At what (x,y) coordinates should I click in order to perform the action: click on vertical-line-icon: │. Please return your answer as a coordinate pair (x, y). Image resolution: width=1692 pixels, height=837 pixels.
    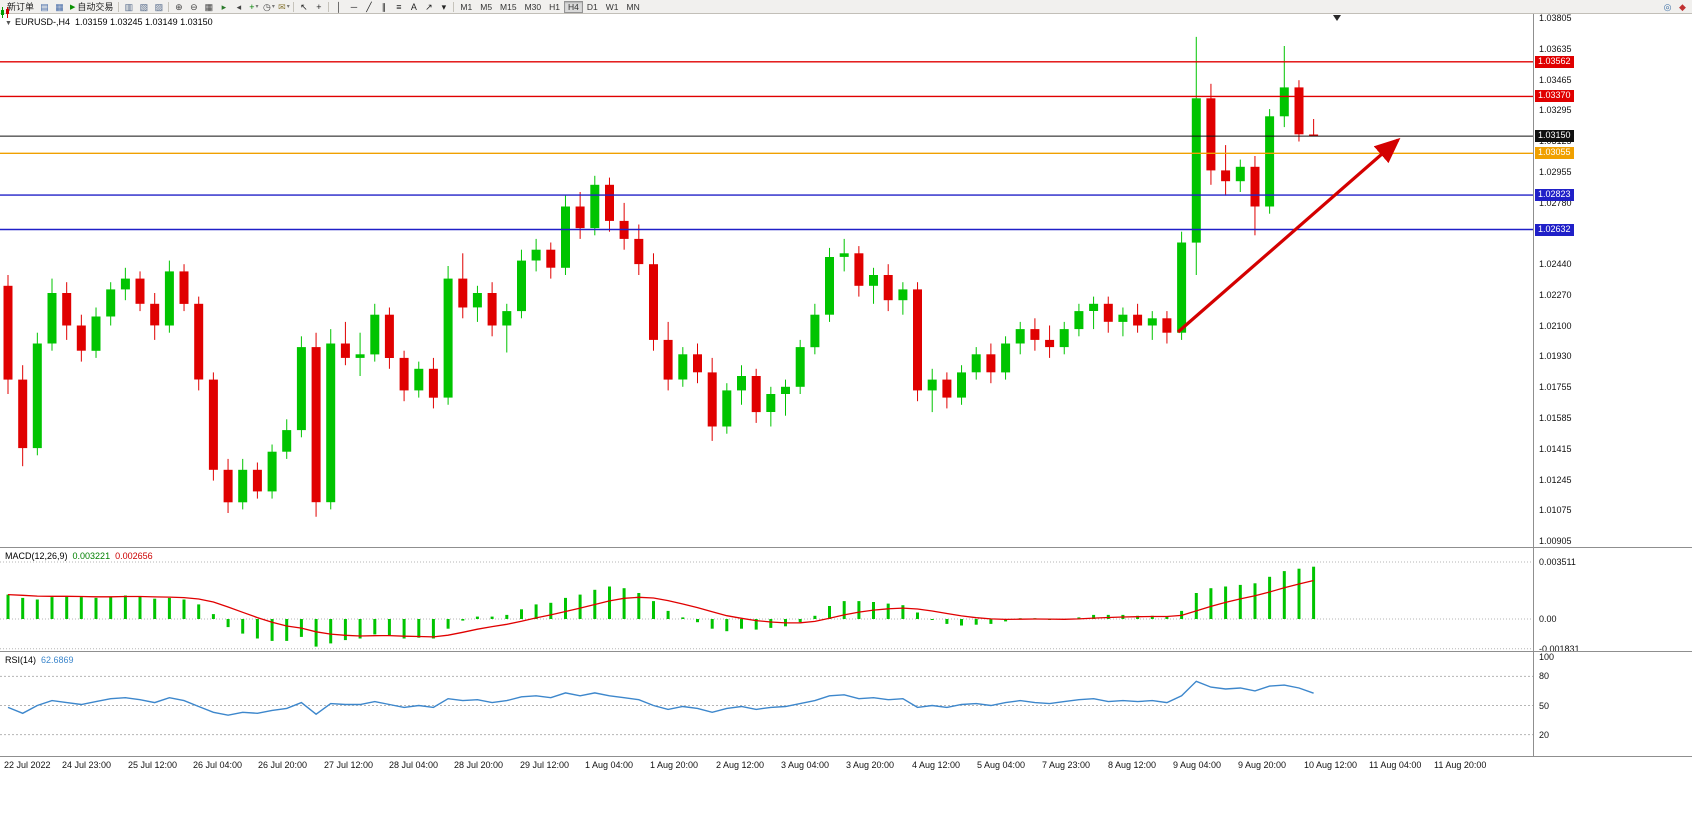
    Looking at the image, I should click on (339, 6).